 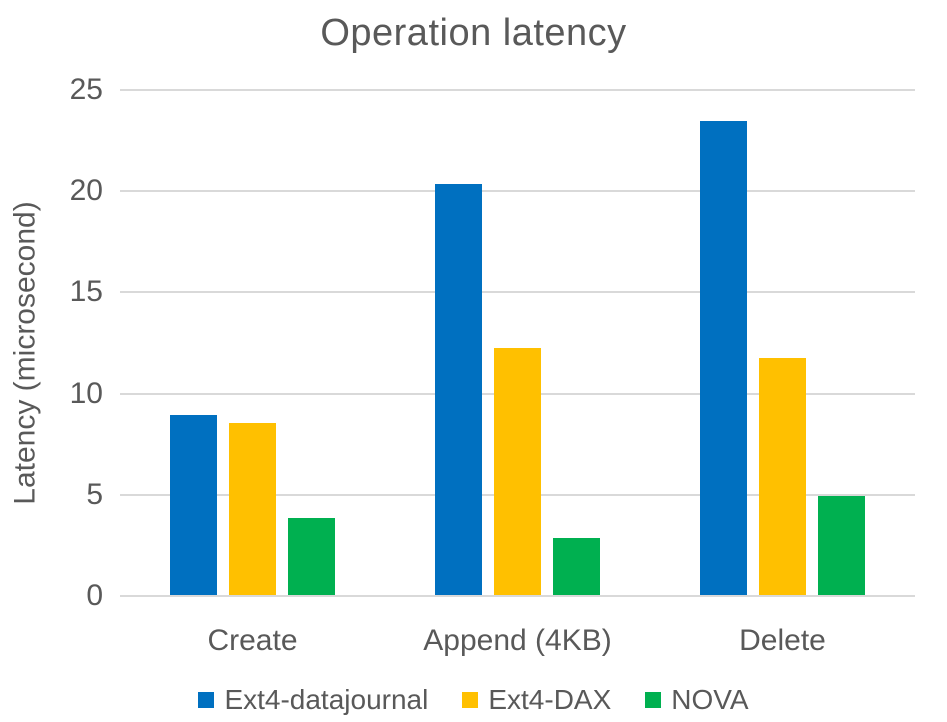 What do you see at coordinates (86, 89) in the screenshot?
I see `y-tick-label-25: 25` at bounding box center [86, 89].